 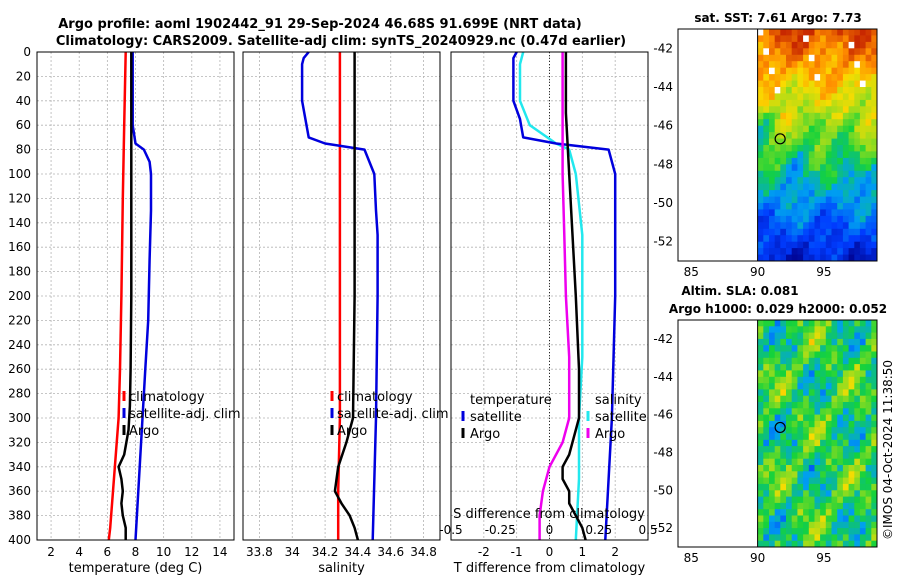 I want to click on xtick-label-diff-3: 1, so click(x=583, y=552).